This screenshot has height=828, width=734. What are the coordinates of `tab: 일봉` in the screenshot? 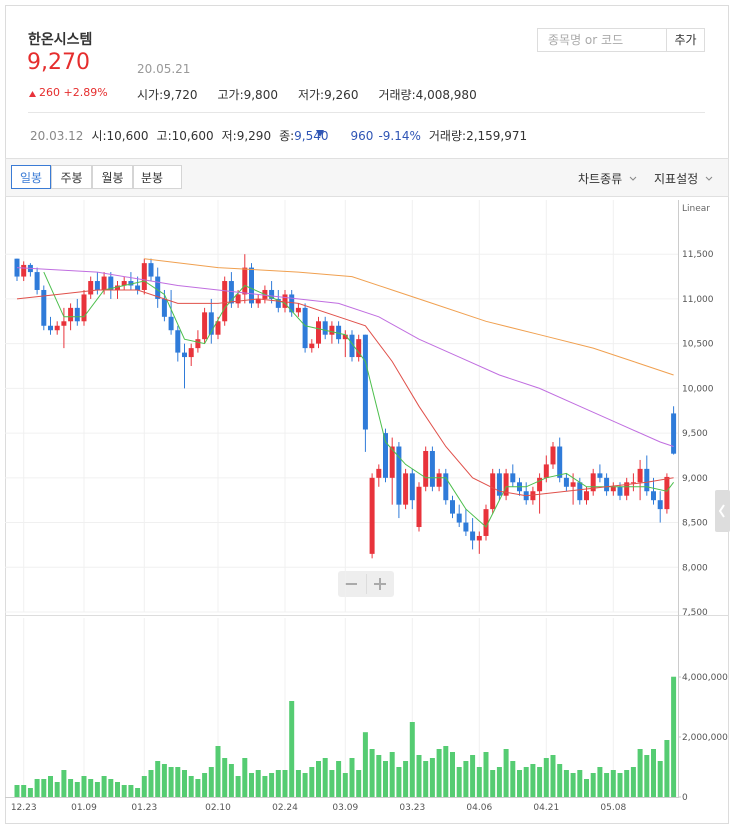 It's located at (31, 177).